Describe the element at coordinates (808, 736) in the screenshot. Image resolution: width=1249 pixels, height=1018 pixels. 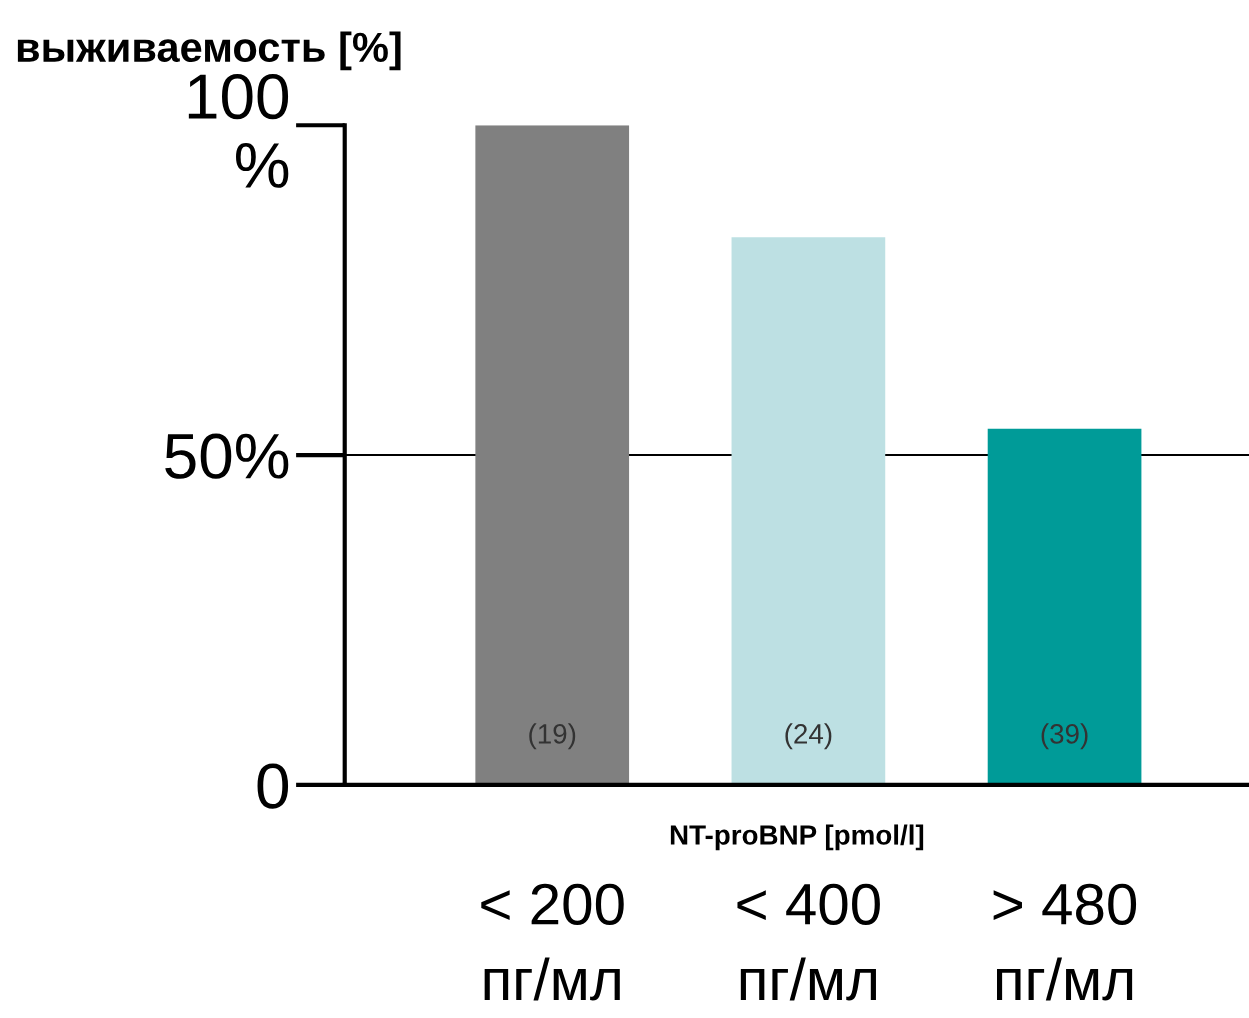
I see `annotation: (24)` at that location.